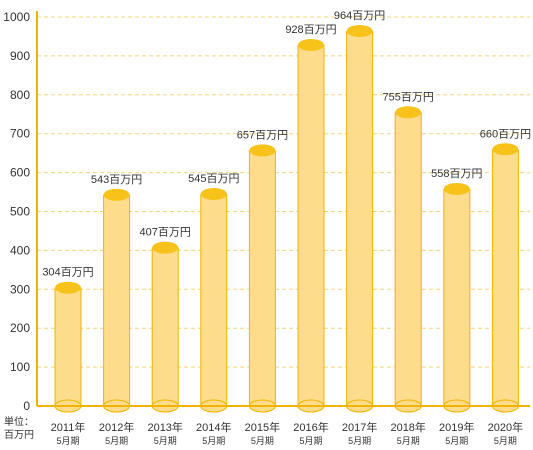 Image resolution: width=533 pixels, height=450 pixels. What do you see at coordinates (505, 427) in the screenshot?
I see `x-tick-label-9: 2020年` at bounding box center [505, 427].